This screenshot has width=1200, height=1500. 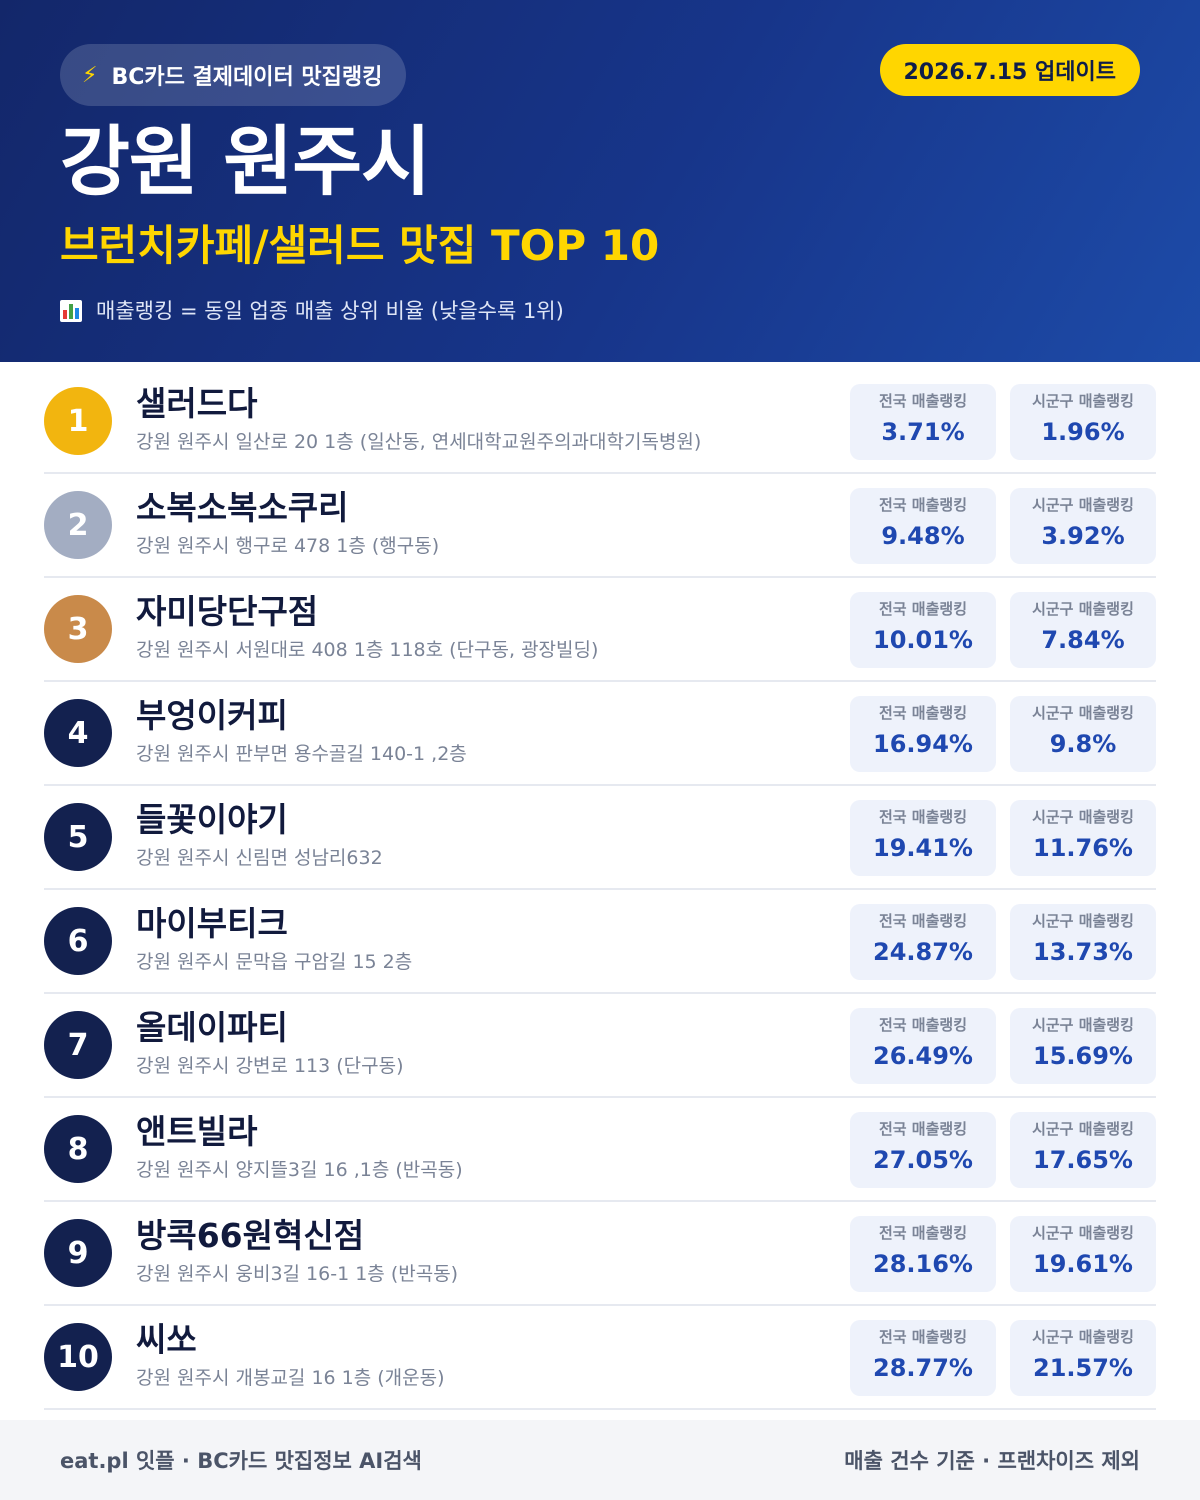 What do you see at coordinates (1083, 952) in the screenshot?
I see `local-ranking-value: 13.73%` at bounding box center [1083, 952].